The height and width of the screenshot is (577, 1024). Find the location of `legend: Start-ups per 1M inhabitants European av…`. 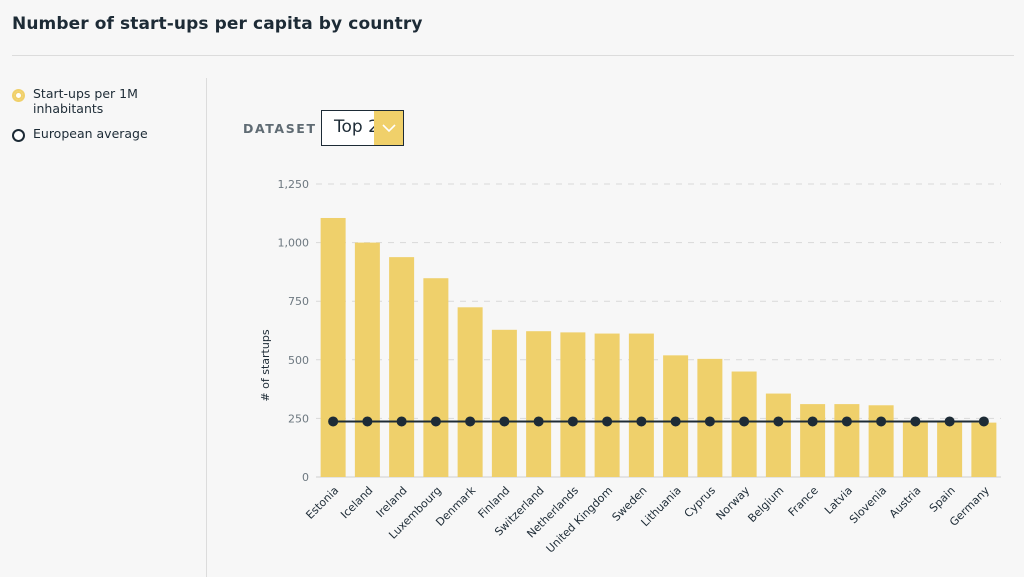

legend: Start-ups per 1M inhabitants European av… is located at coordinates (102, 119).